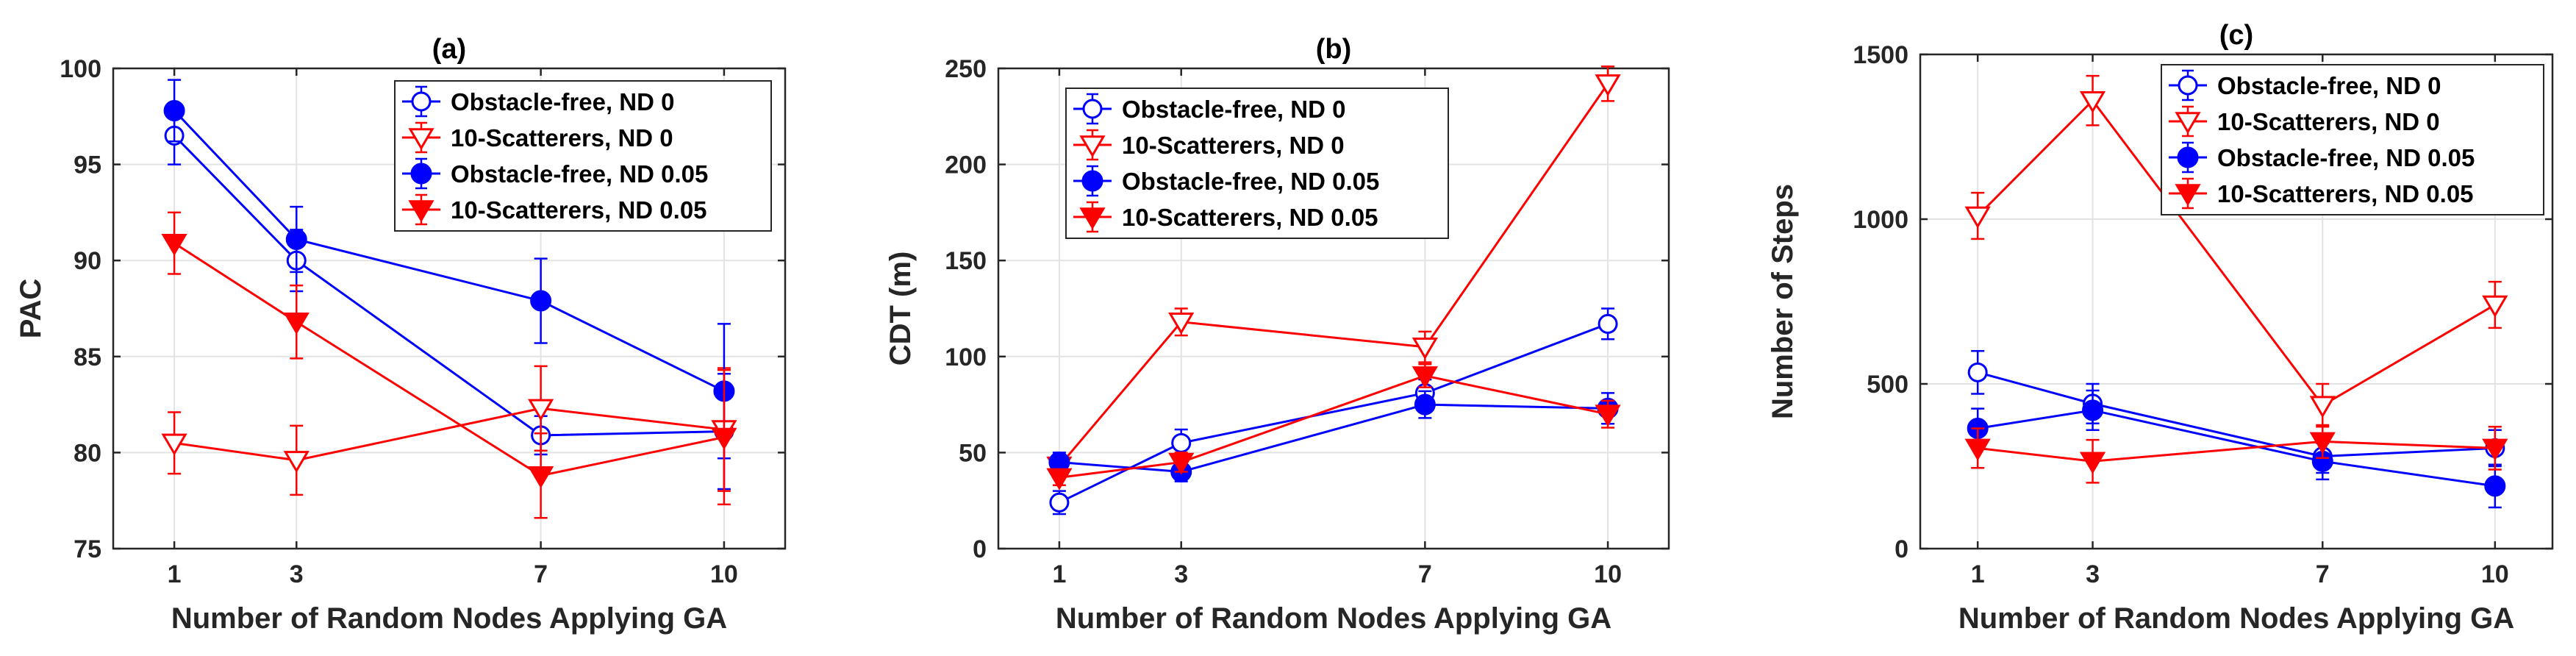  I want to click on y-tick-label: 90, so click(87, 261).